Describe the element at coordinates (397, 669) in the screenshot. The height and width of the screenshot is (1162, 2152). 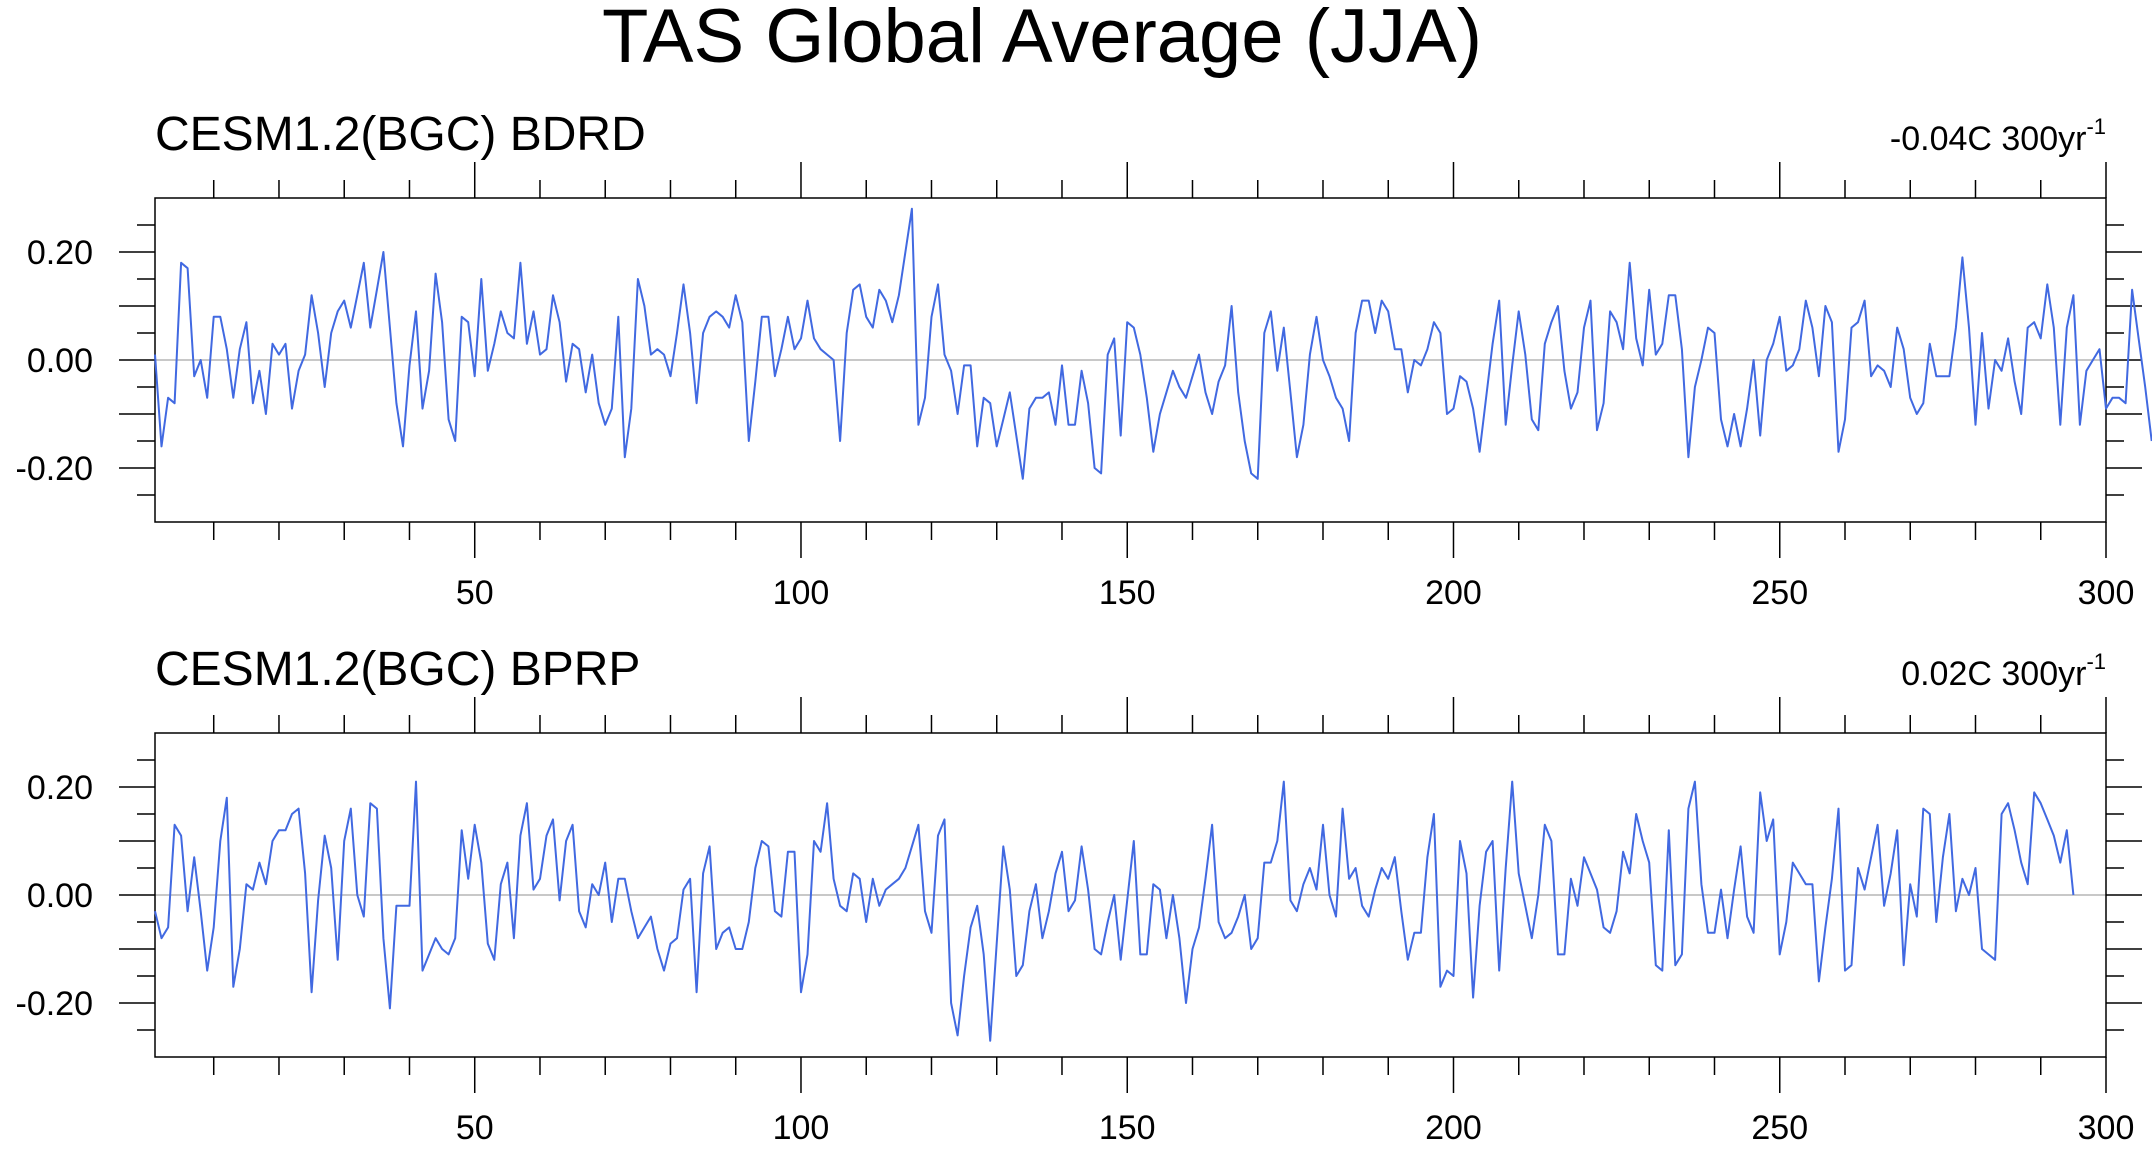
I see `panel-title: CESM1.2(BGC) BPRP` at that location.